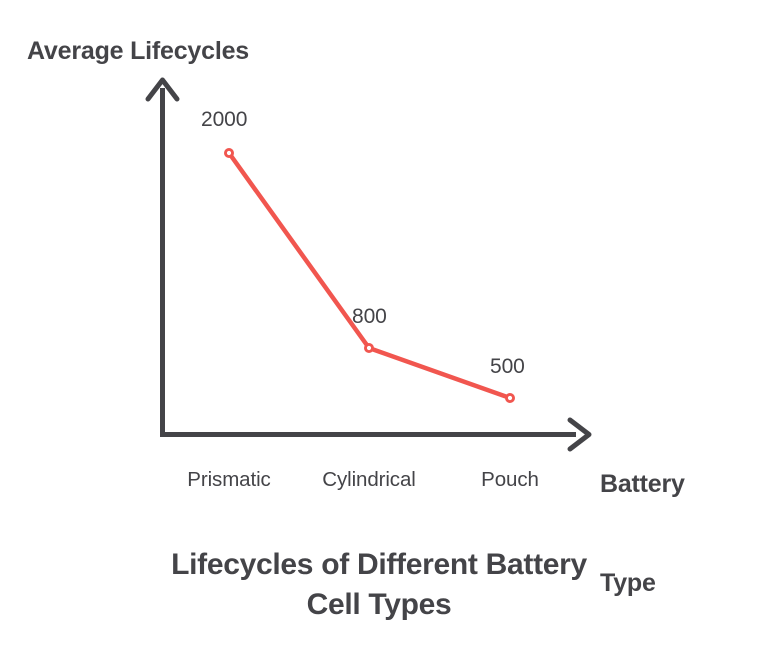 This screenshot has width=758, height=666. What do you see at coordinates (579, 434) in the screenshot?
I see `x-axis-arrowhead` at bounding box center [579, 434].